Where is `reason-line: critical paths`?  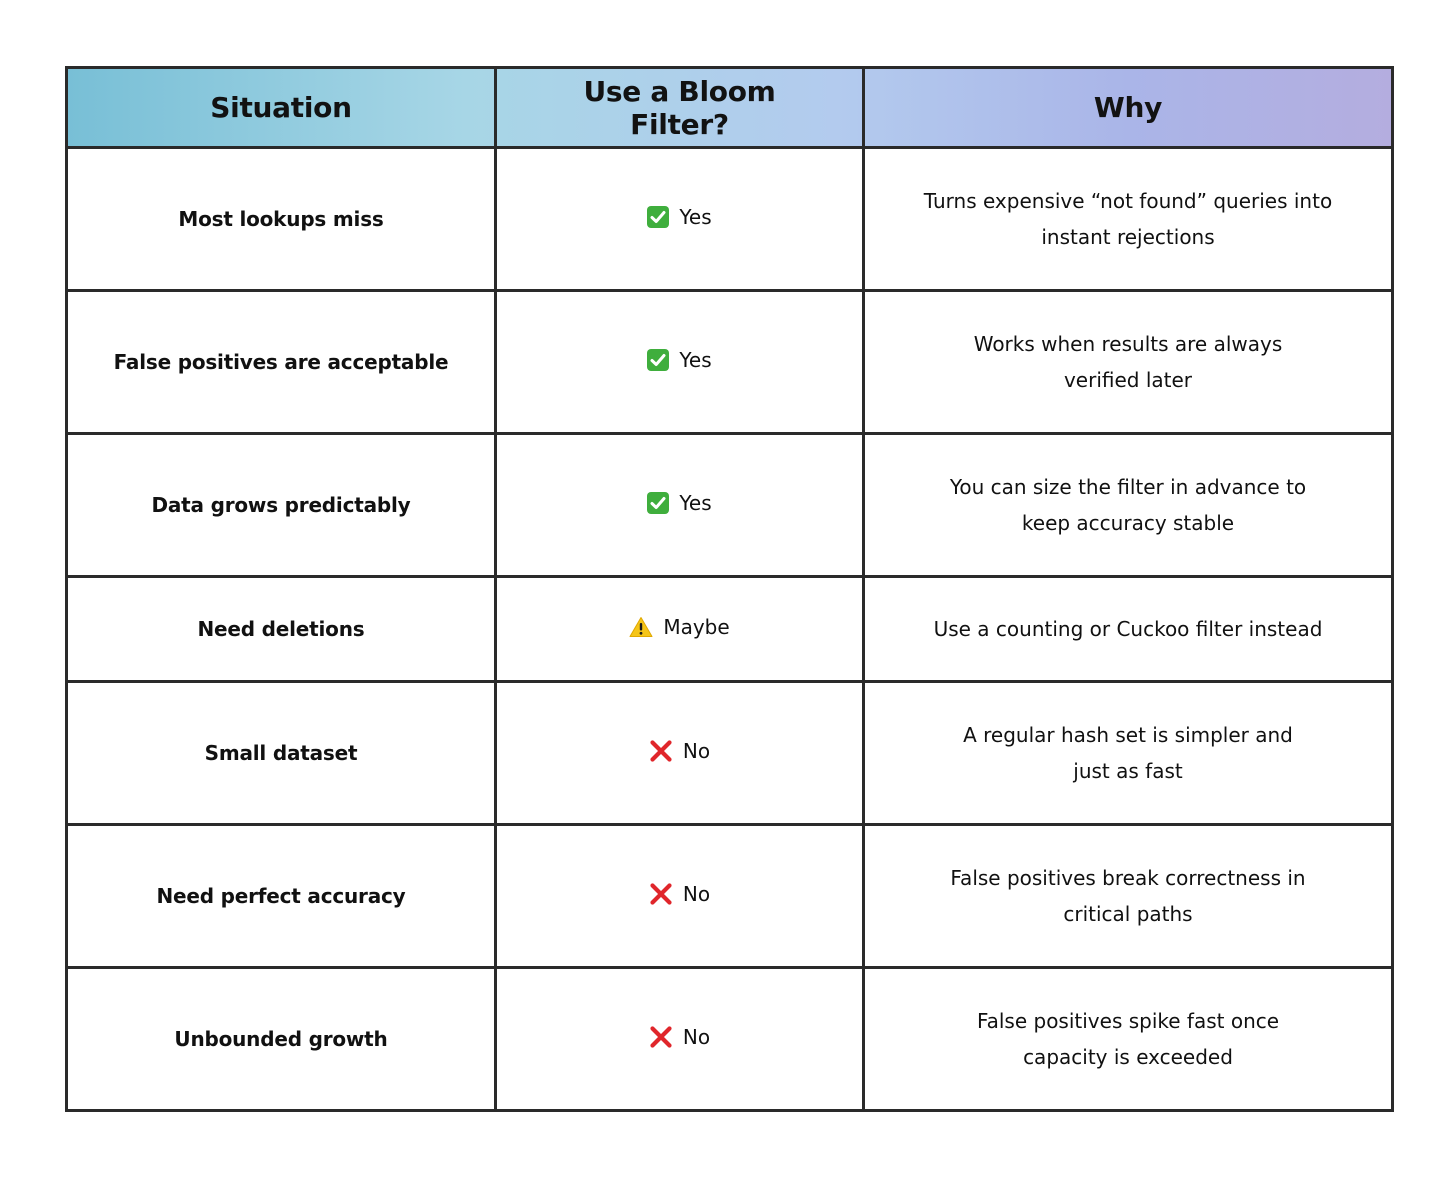 reason-line: critical paths is located at coordinates (1128, 914).